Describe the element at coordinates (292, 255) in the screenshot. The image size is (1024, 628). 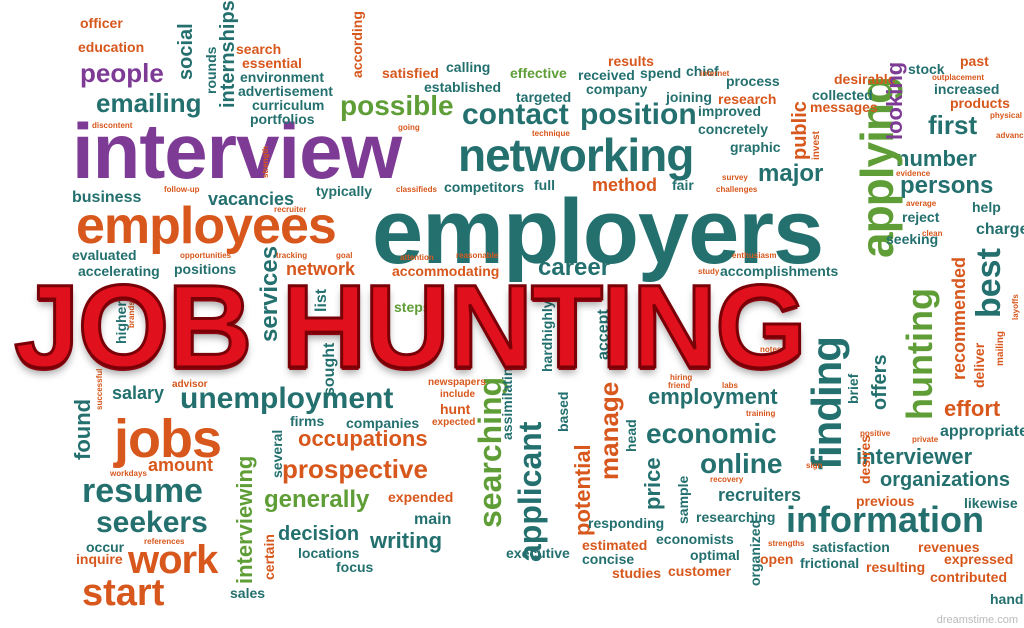
I see `cloud-word-tracking: tracking` at that location.